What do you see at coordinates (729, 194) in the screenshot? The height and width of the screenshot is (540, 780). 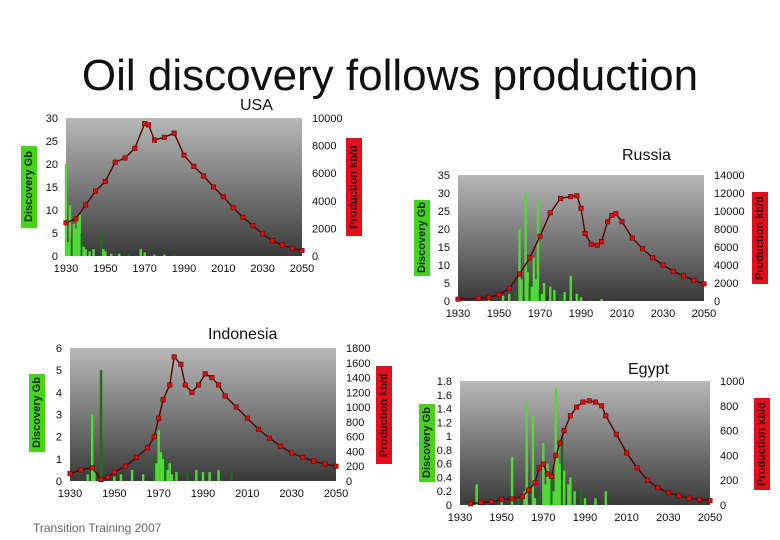 I see `russia-ytick-right: 12000` at bounding box center [729, 194].